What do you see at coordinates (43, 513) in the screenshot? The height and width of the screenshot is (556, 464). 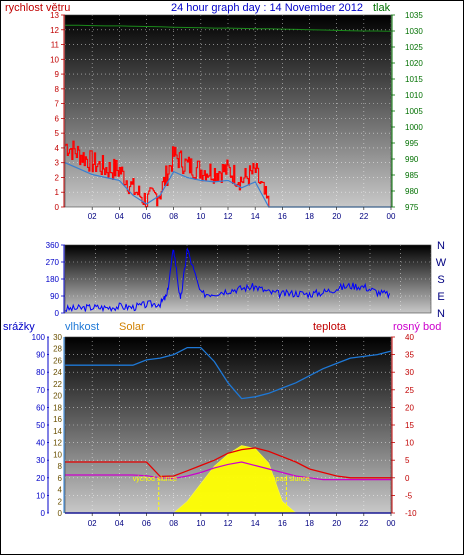 I see `rain-y-tick-label: 0` at bounding box center [43, 513].